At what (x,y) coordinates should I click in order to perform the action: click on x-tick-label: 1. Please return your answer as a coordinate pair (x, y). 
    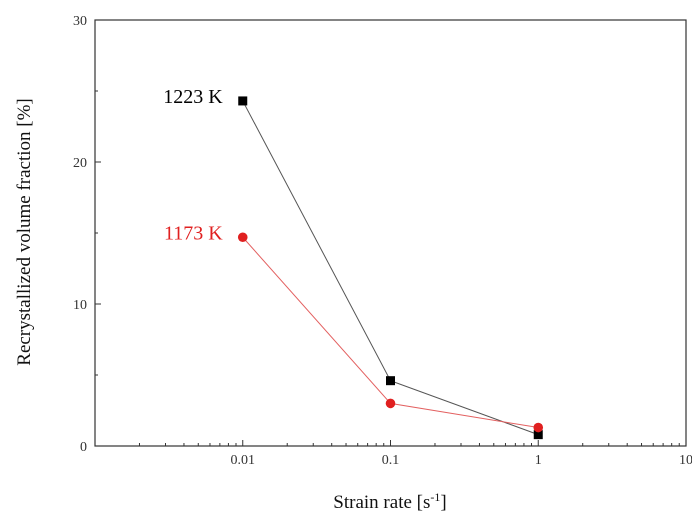
    Looking at the image, I should click on (538, 460).